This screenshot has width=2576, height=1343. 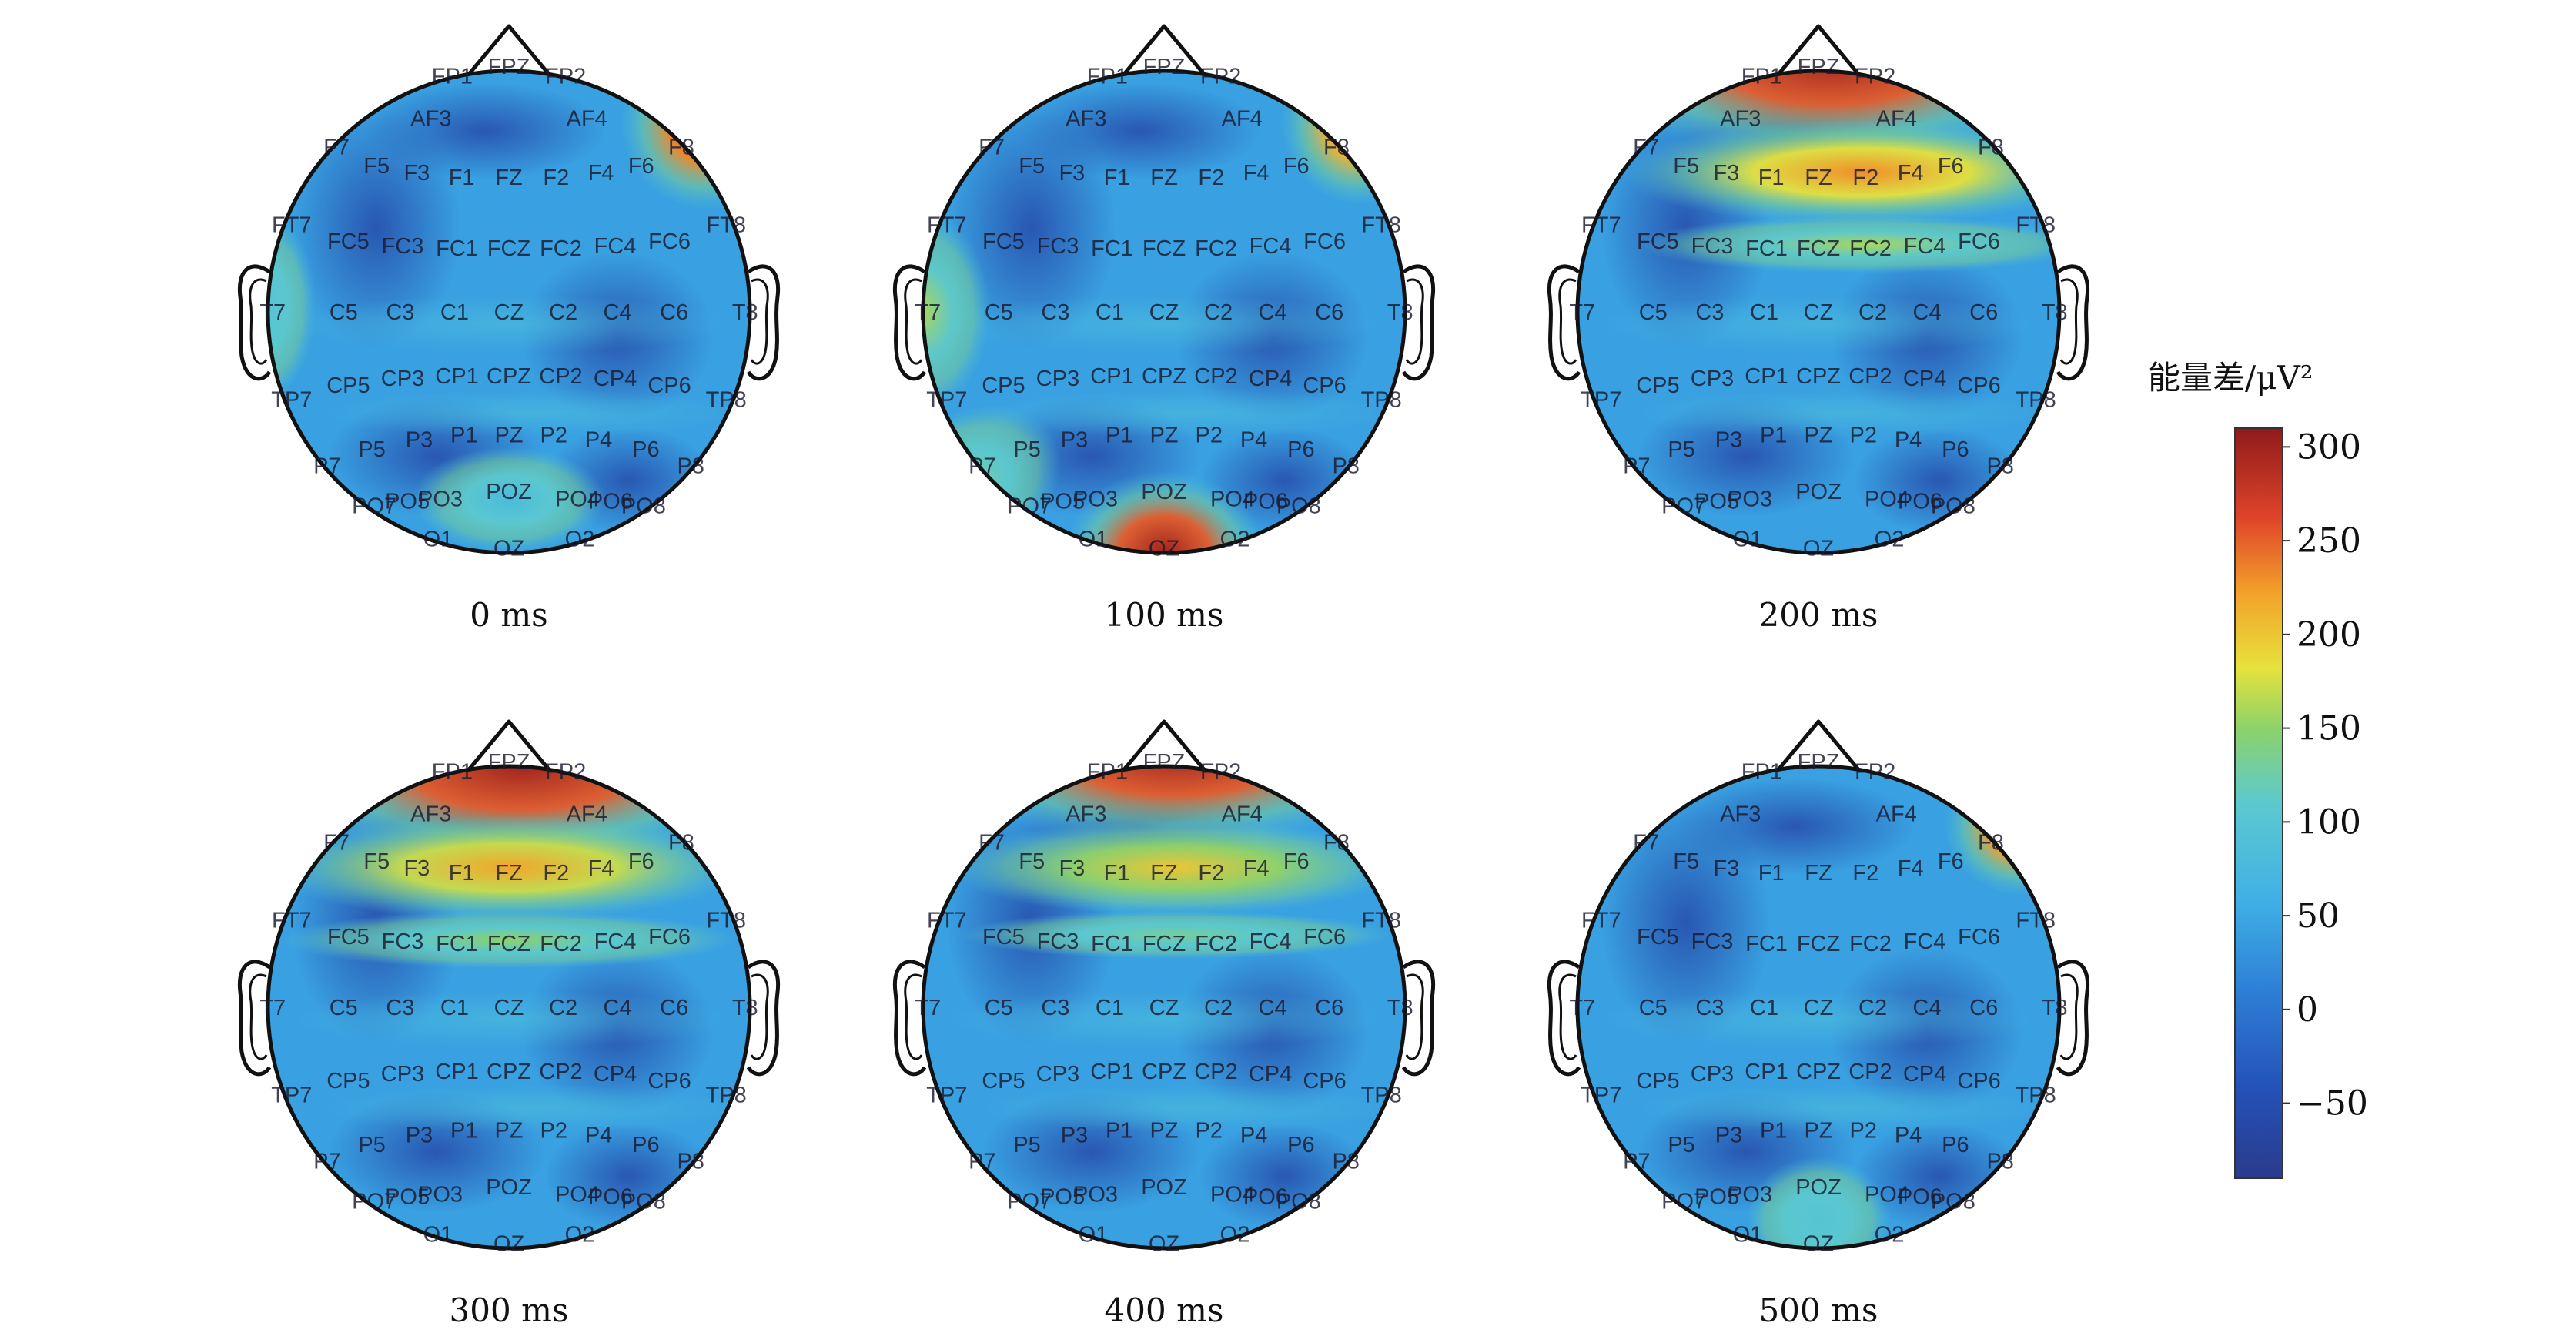 I want to click on electrode-label: PO6, so click(x=1265, y=1196).